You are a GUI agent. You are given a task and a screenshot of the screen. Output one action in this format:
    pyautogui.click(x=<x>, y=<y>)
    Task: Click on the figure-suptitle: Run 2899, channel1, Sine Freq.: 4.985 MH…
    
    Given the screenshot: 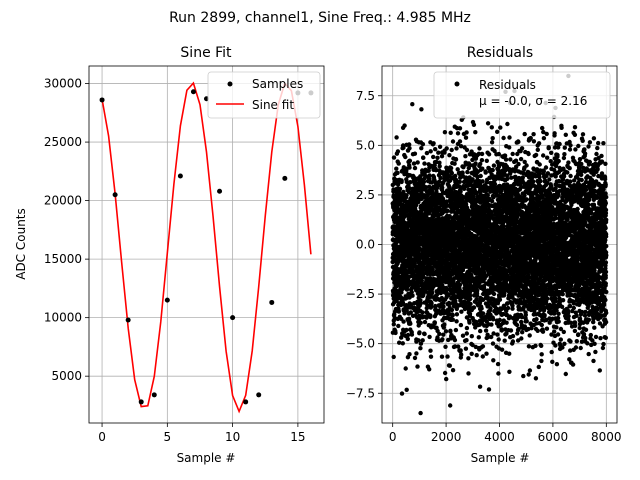 What is the action you would take?
    pyautogui.click(x=320, y=18)
    